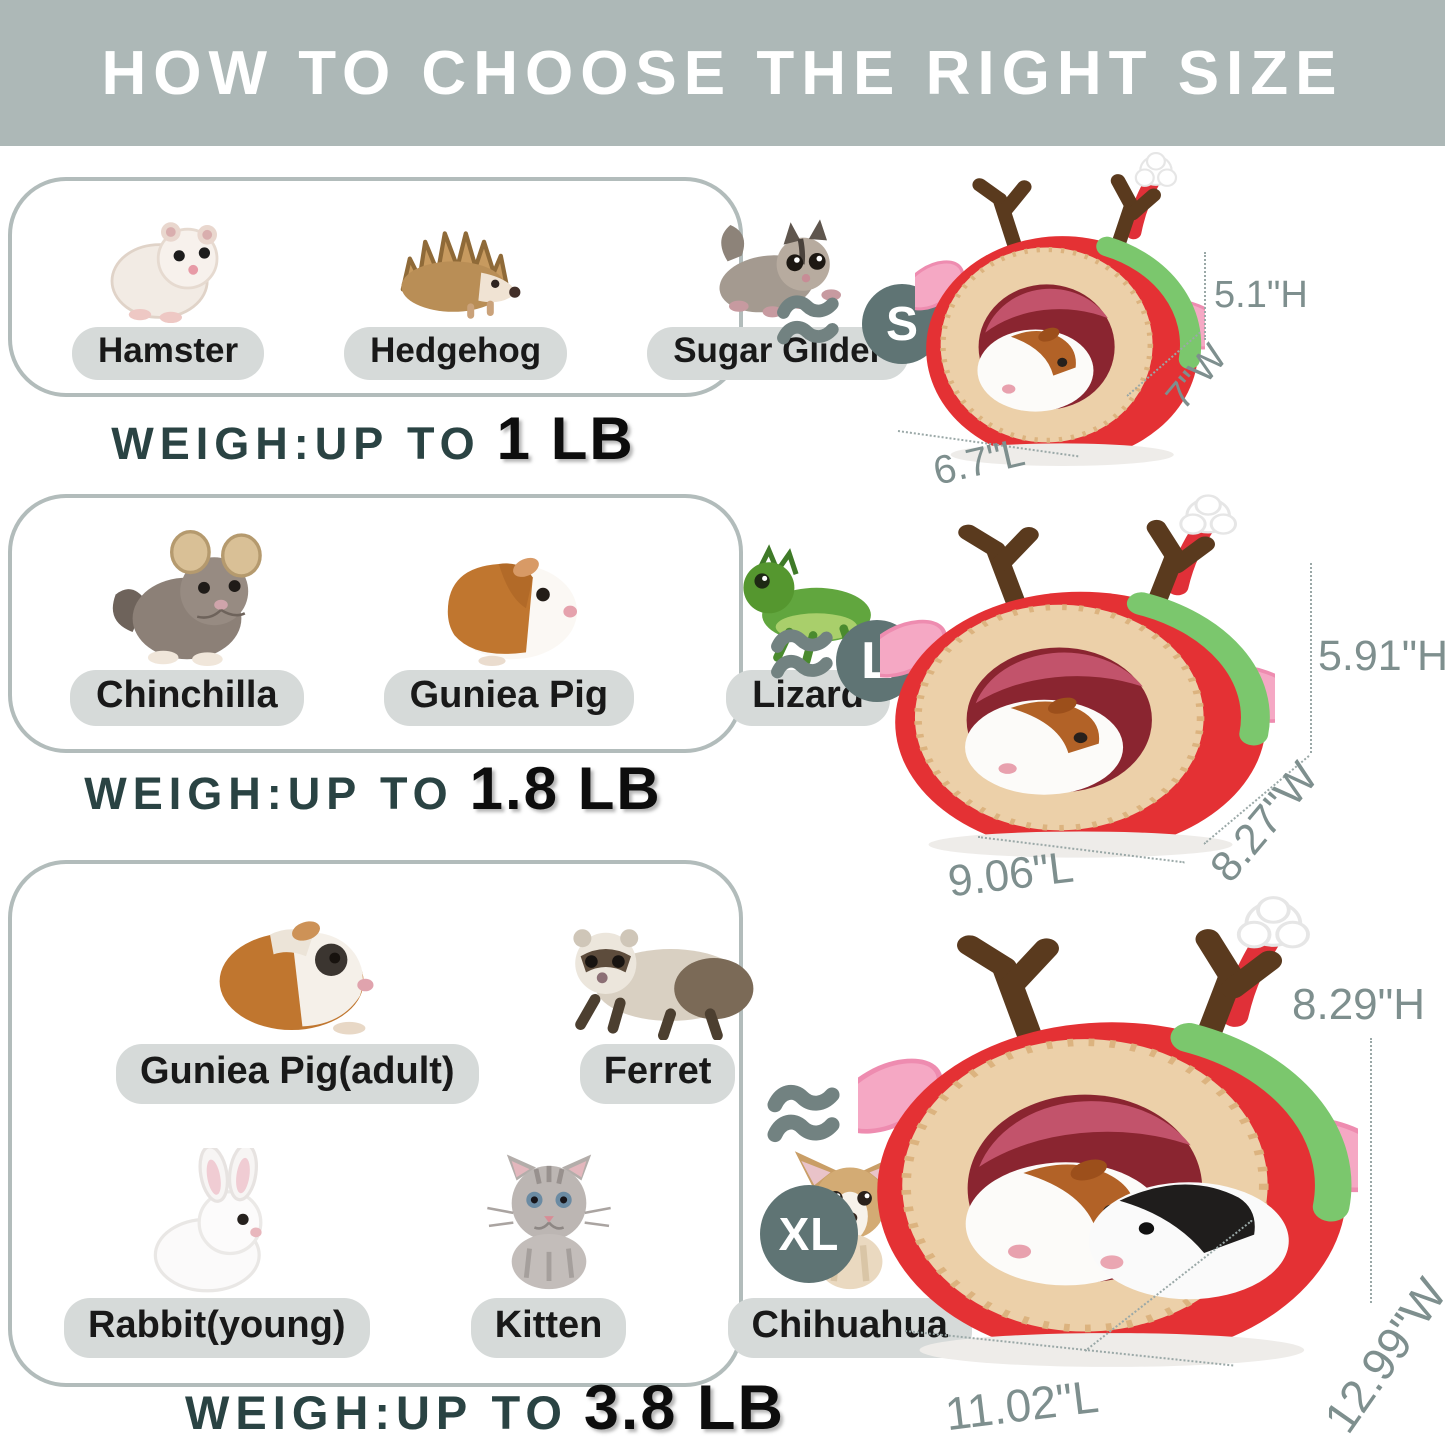  What do you see at coordinates (217, 1221) in the screenshot?
I see `rabbit-icon` at bounding box center [217, 1221].